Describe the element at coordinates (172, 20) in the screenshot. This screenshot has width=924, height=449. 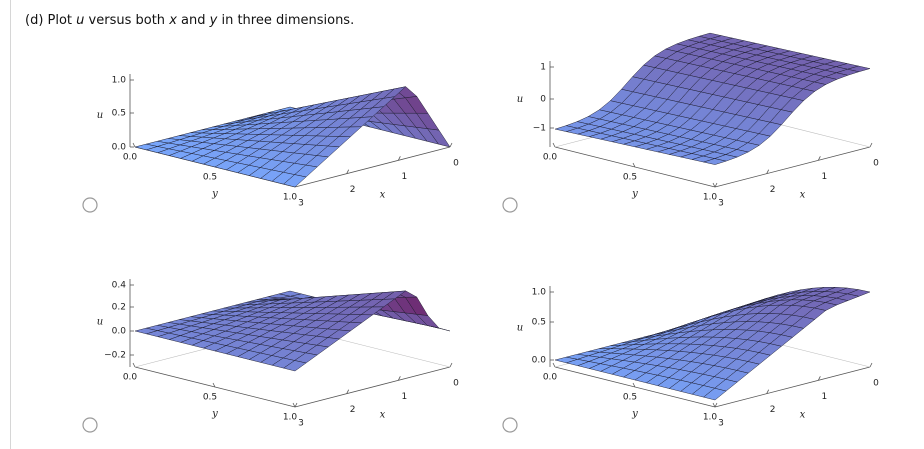
I see `question-part: x` at that location.